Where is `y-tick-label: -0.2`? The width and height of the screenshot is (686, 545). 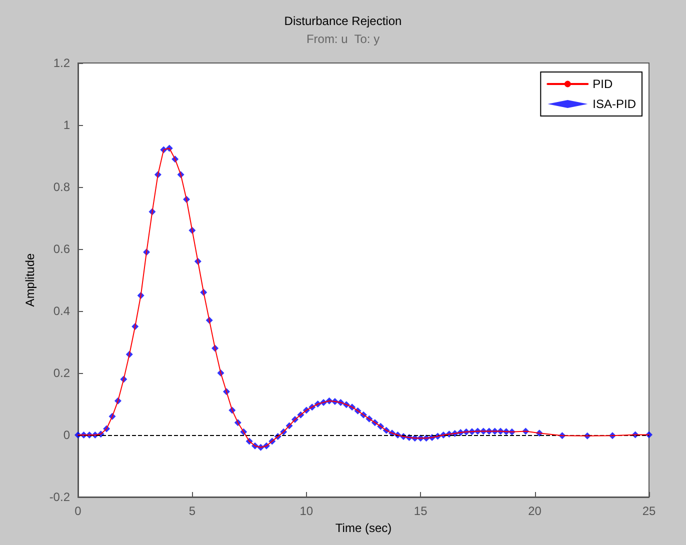
y-tick-label: -0.2 is located at coordinates (59, 497).